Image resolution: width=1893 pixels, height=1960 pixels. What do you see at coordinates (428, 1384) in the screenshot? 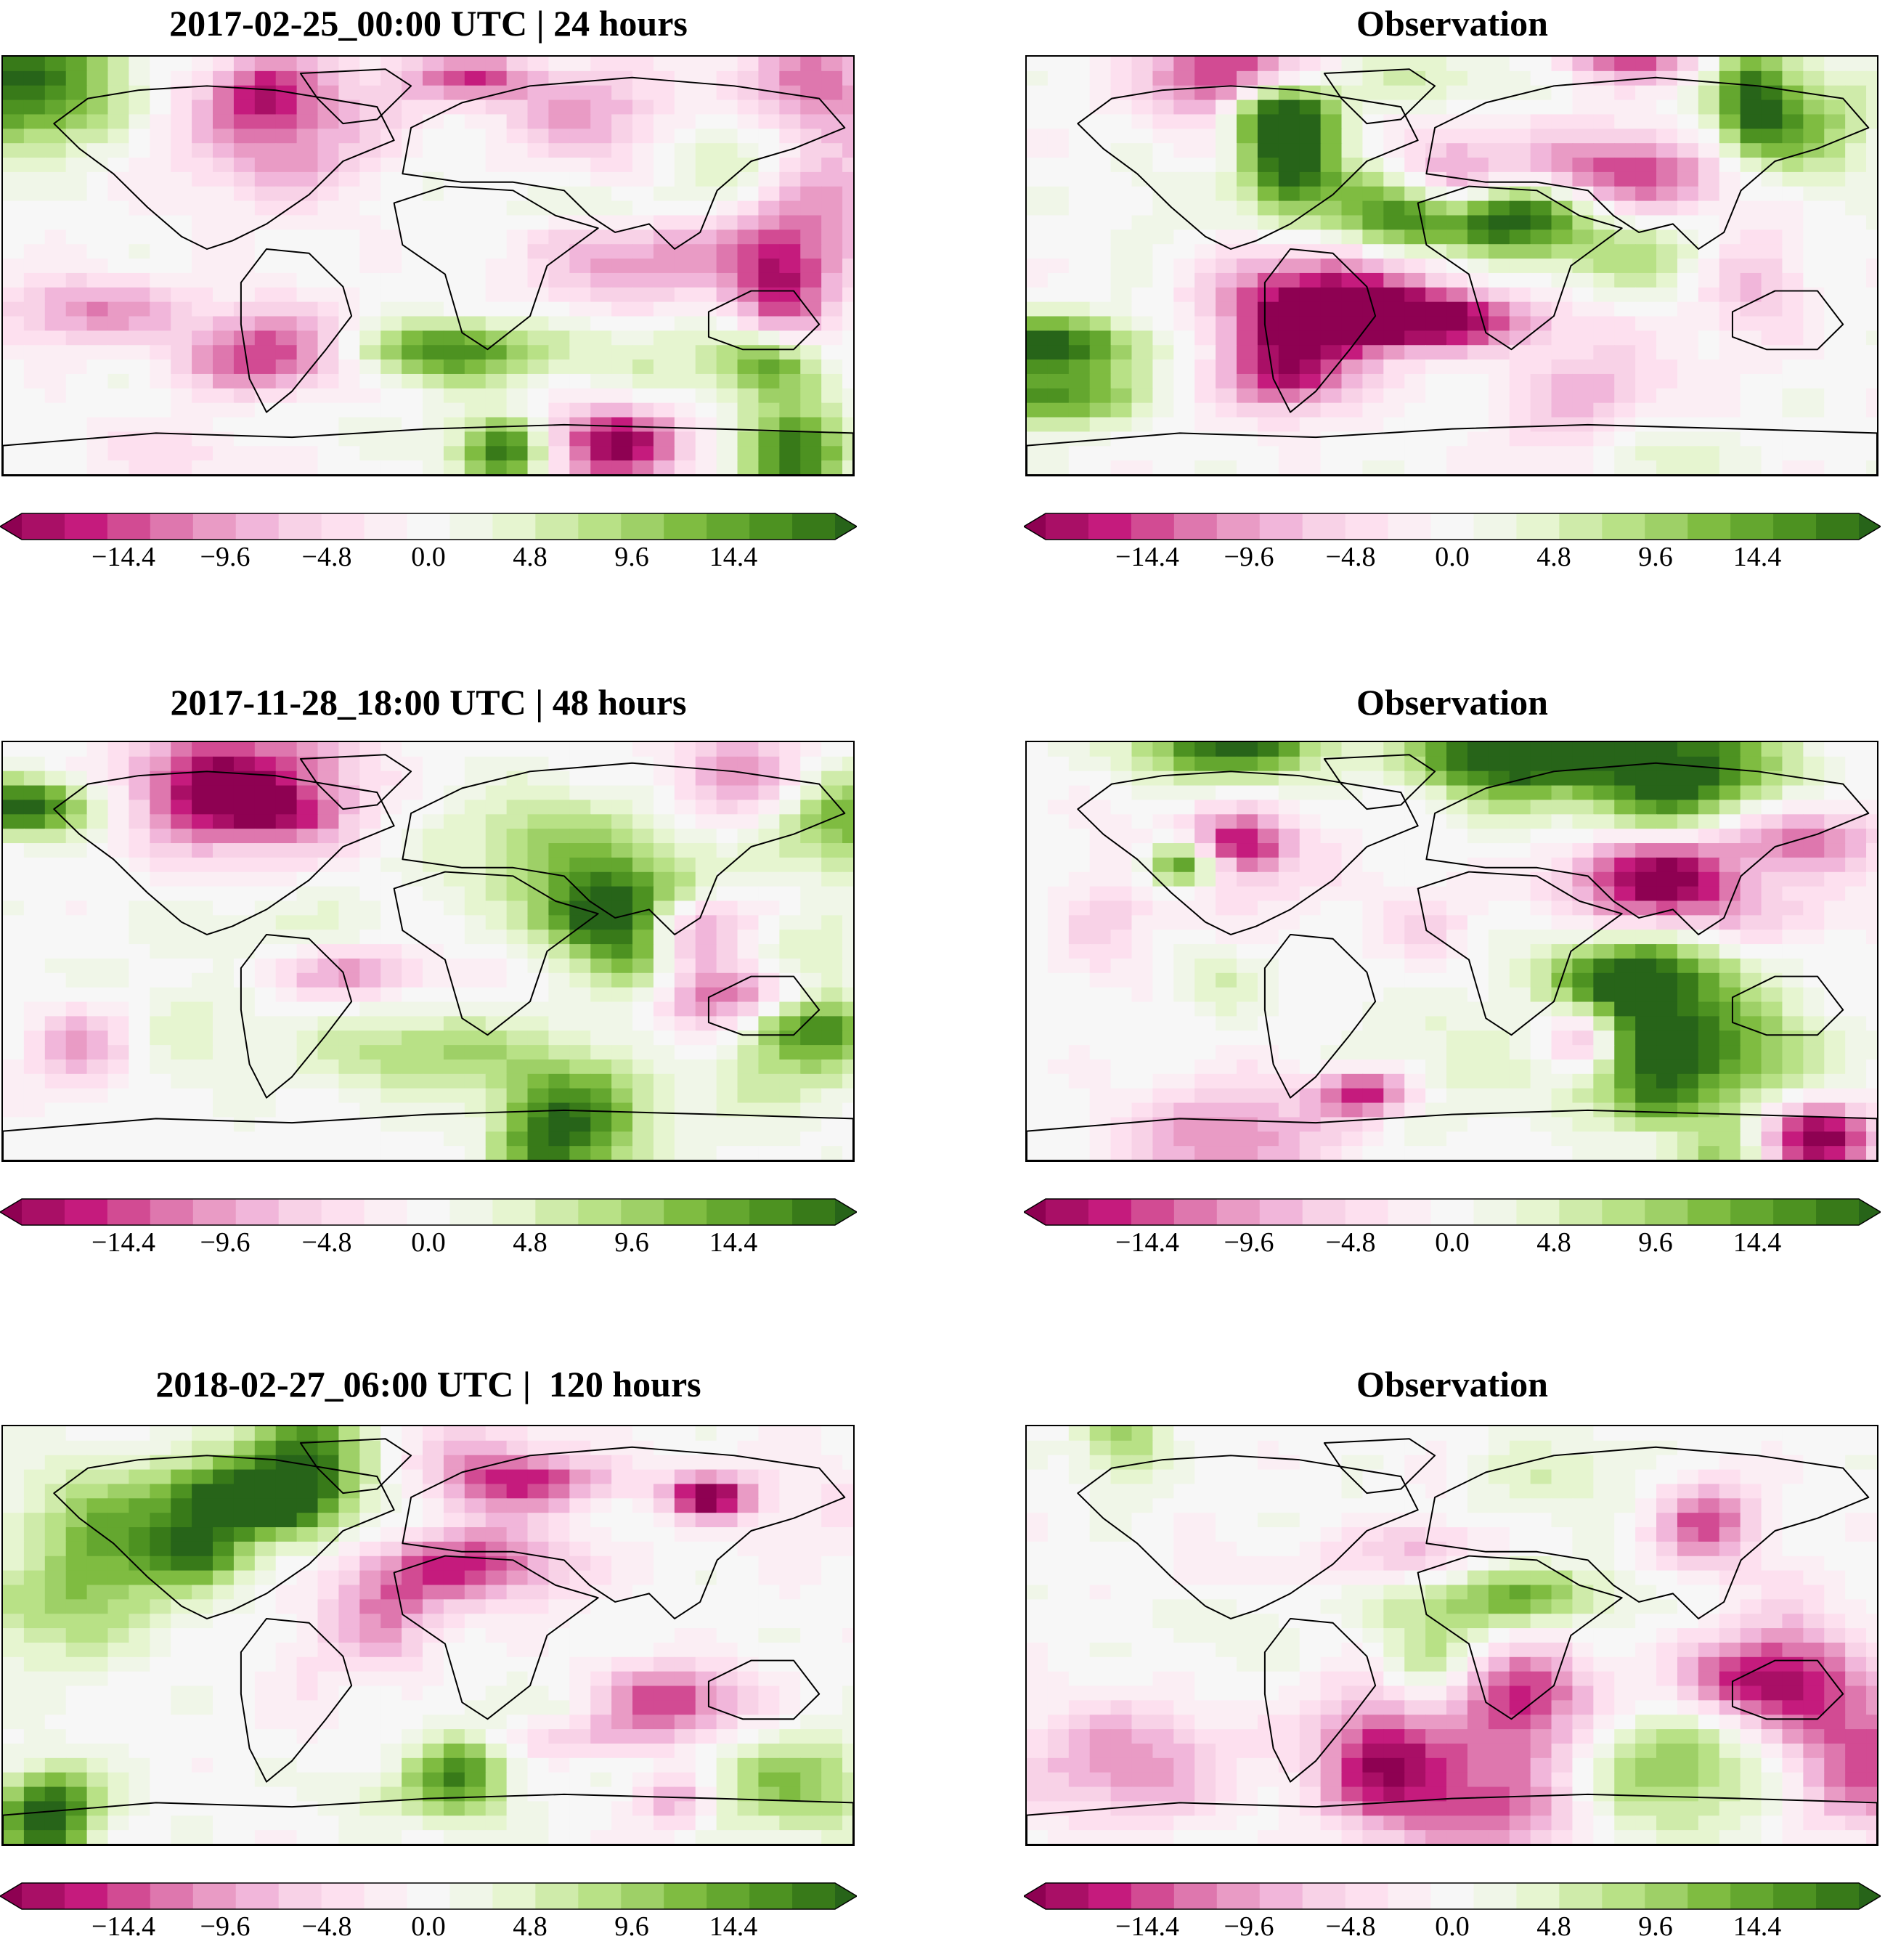
I see `panel-title: 2018-02-27_06:00 UTC | 120 hours` at bounding box center [428, 1384].